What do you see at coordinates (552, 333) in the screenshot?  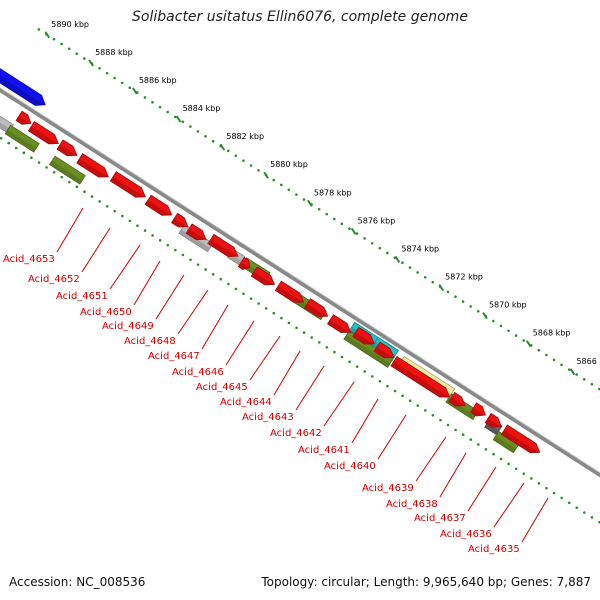 I see `scale-label: 5868 kbp` at bounding box center [552, 333].